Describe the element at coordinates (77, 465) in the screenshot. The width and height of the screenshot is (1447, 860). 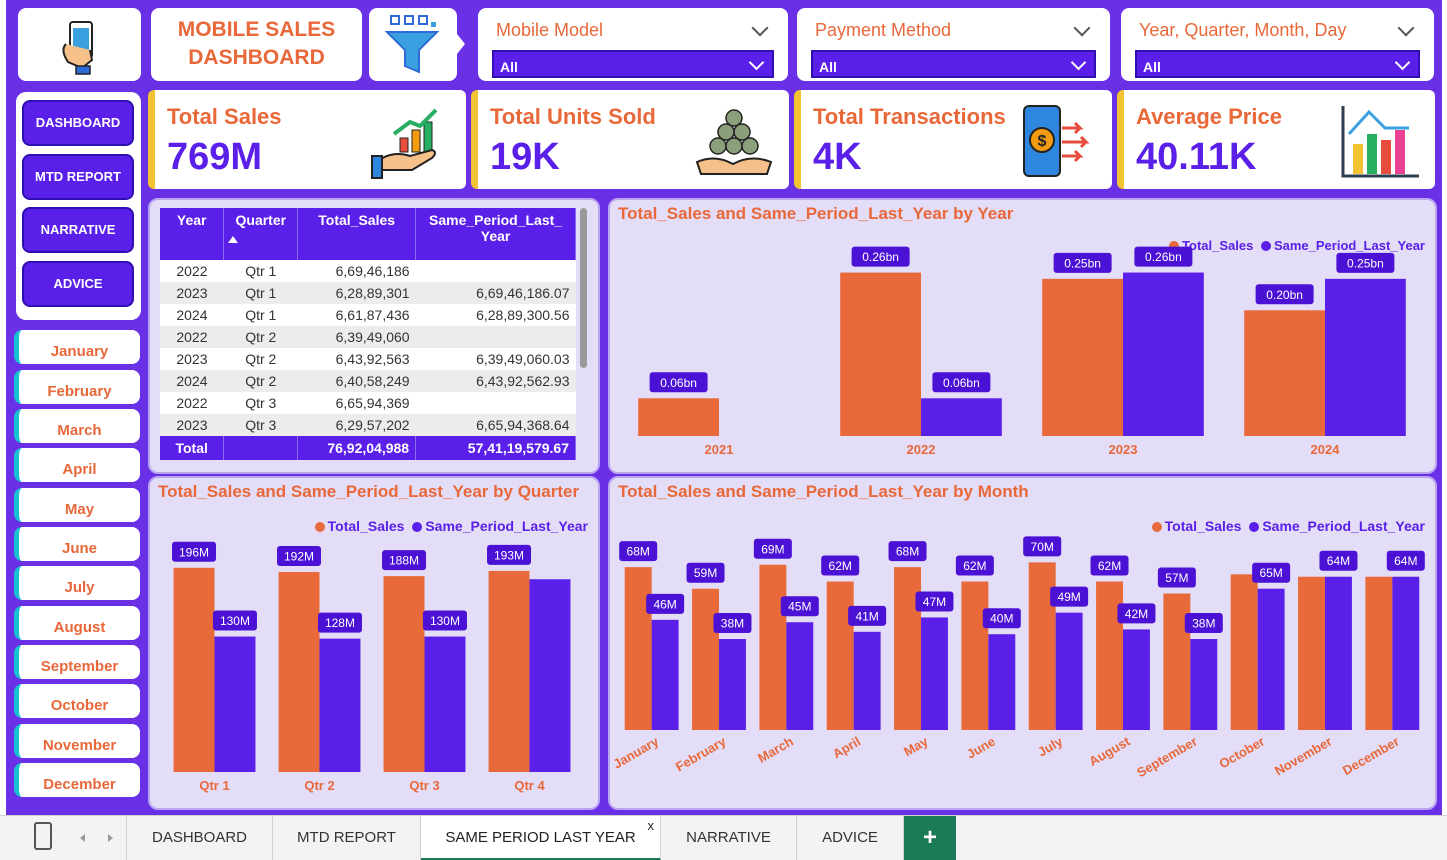
I see `month-button-april: April` at that location.